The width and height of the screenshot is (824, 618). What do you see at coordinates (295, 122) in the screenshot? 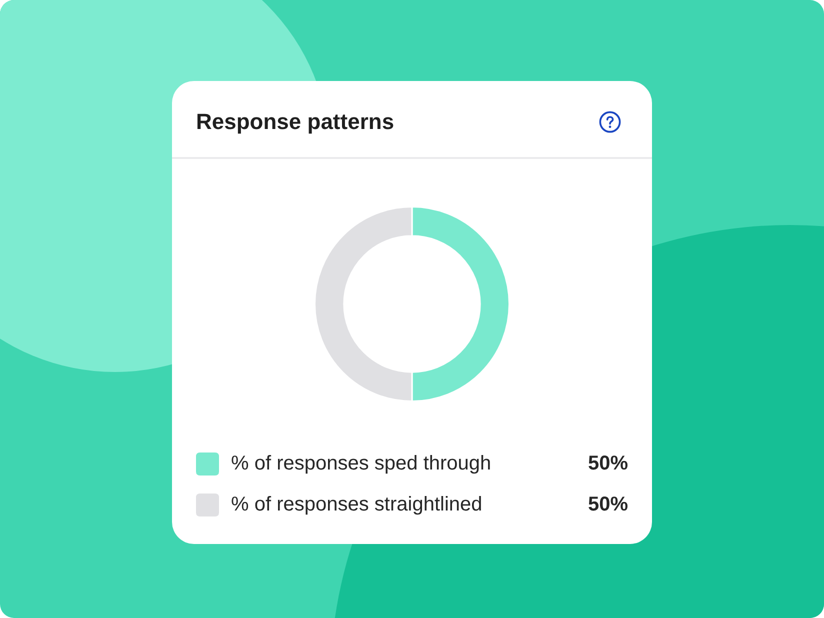
I see `chart-title: Response patterns` at bounding box center [295, 122].